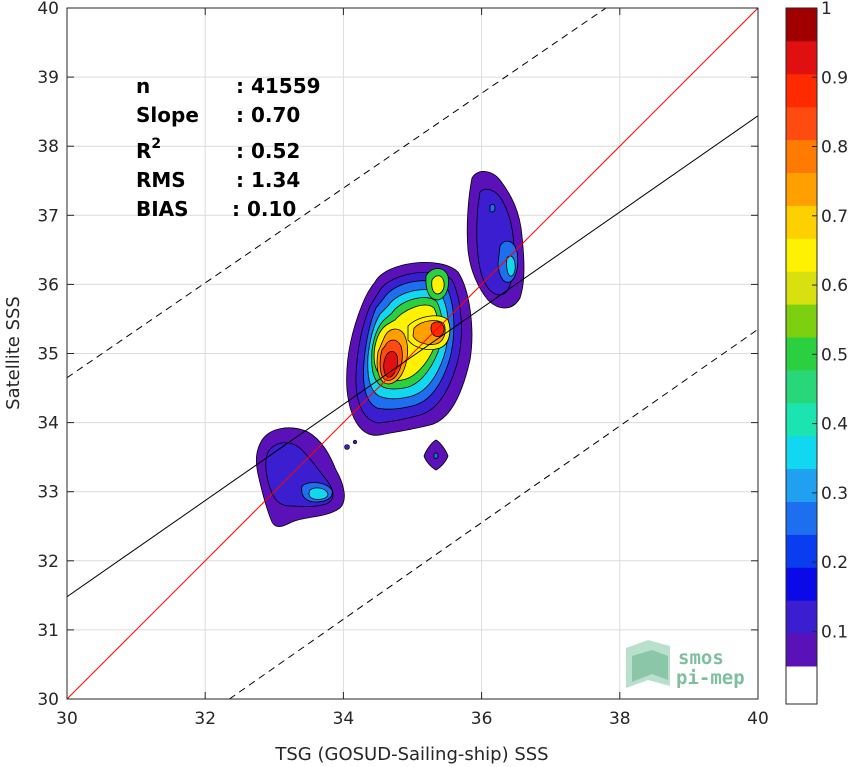 The image size is (855, 767). Describe the element at coordinates (438, 285) in the screenshot. I see `contour-top-0.6` at that location.